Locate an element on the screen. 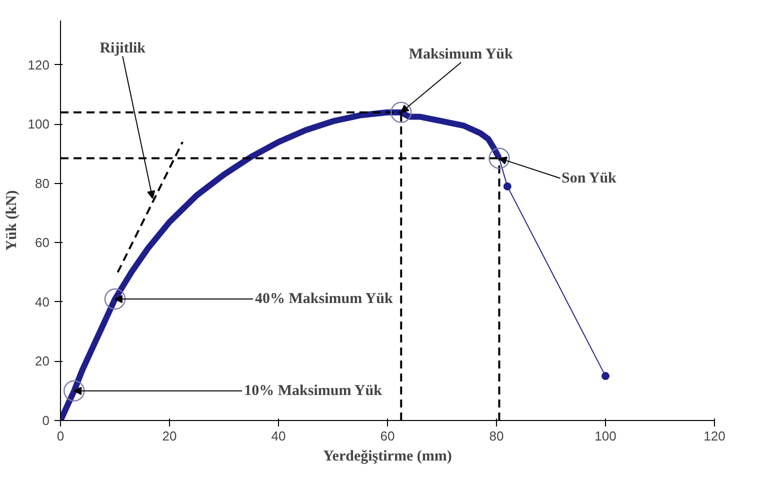  y-tick-label: 0 is located at coordinates (46, 420).